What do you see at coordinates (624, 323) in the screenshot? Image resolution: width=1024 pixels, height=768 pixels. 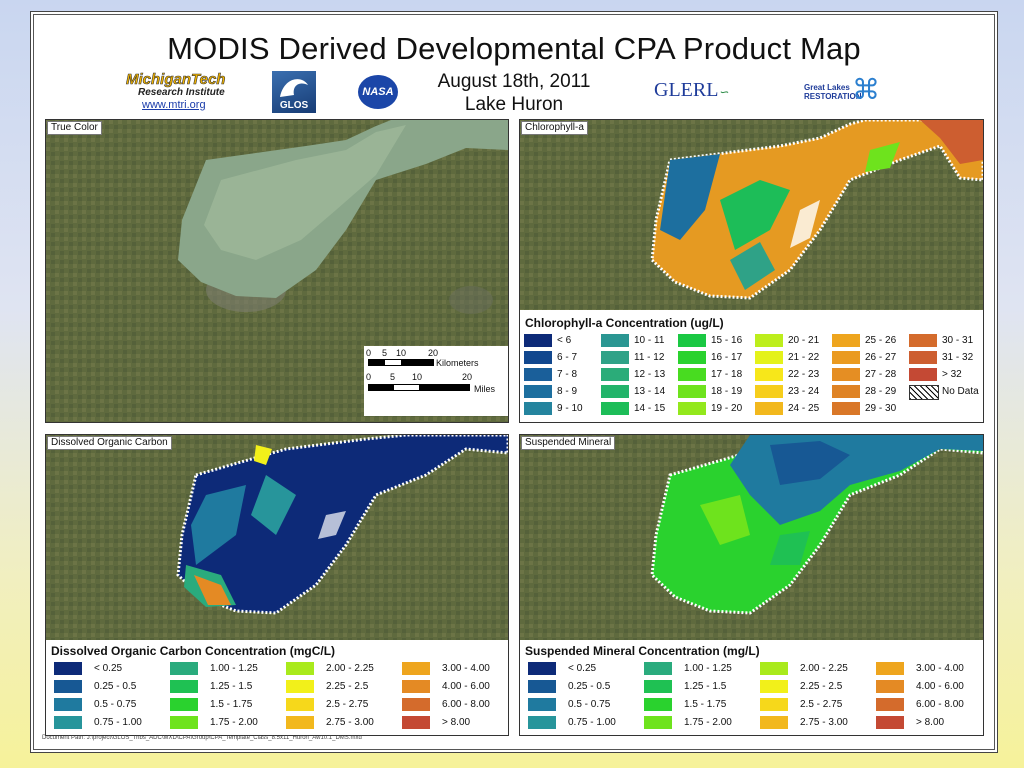 I see `chl-legend-title: Chlorophyll-a Concentration (ug/L)` at bounding box center [624, 323].